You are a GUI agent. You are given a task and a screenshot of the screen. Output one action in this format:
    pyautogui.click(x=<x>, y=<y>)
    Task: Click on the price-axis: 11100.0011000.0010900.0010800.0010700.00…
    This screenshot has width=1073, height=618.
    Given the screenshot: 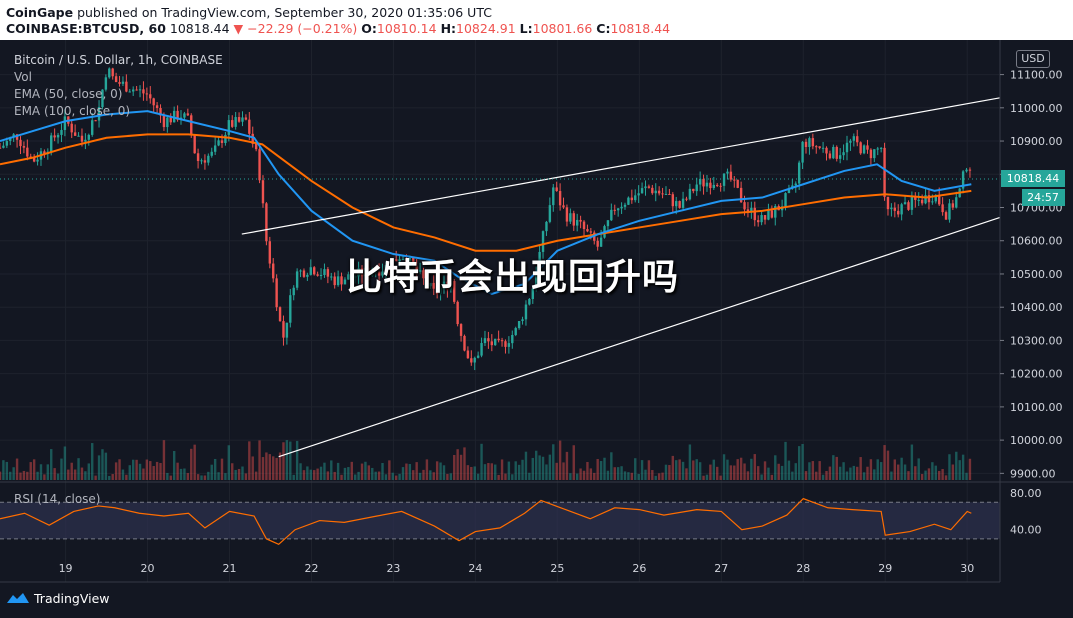 What is the action you would take?
    pyautogui.click(x=1031, y=303)
    